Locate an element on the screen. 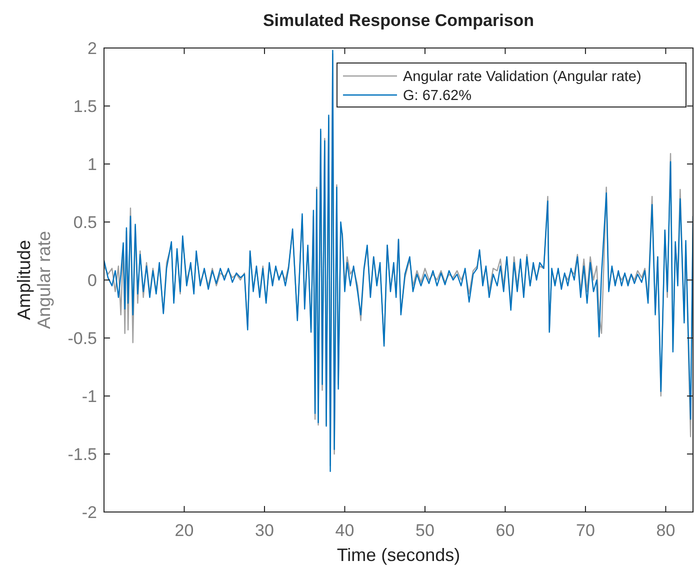  x-tick-label: 30 is located at coordinates (264, 530).